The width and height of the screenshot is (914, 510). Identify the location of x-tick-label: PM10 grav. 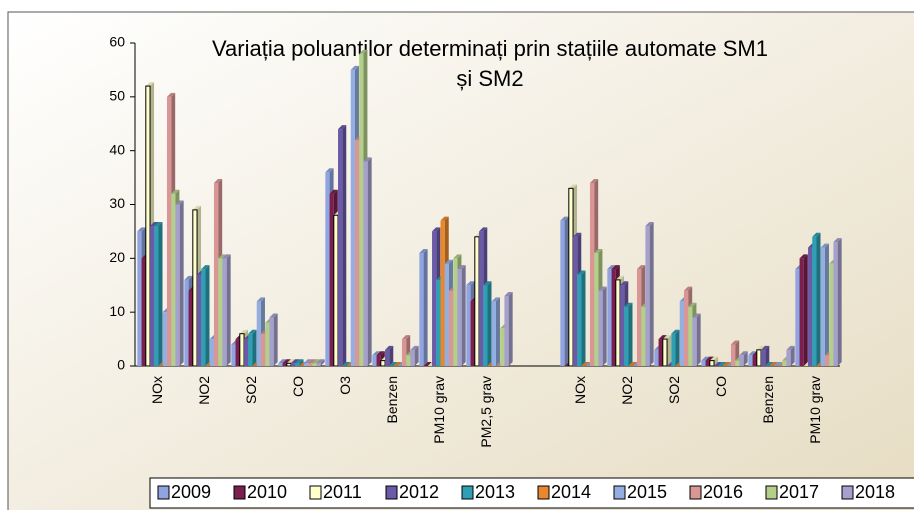
(815, 410).